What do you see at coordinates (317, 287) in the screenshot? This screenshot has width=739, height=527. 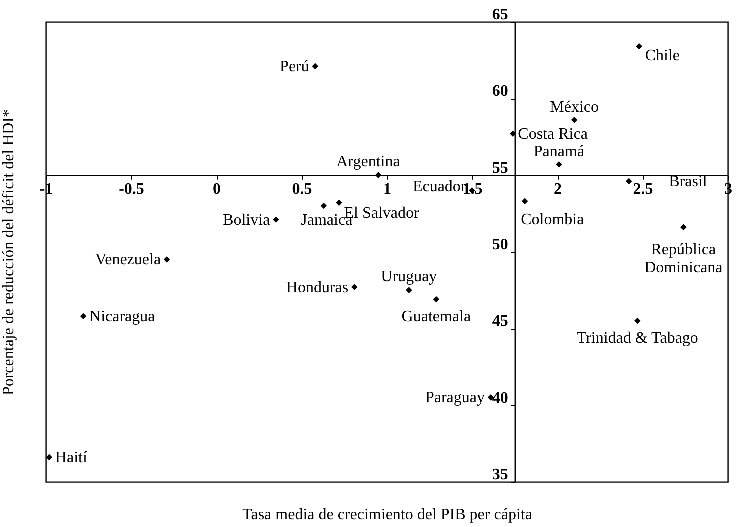 I see `annotation: Honduras` at bounding box center [317, 287].